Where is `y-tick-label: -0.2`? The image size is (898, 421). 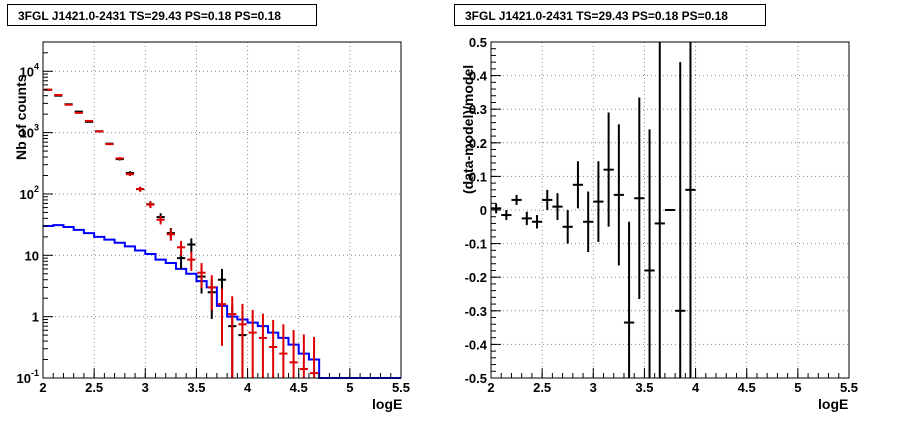 y-tick-label: -0.2 is located at coordinates (476, 277).